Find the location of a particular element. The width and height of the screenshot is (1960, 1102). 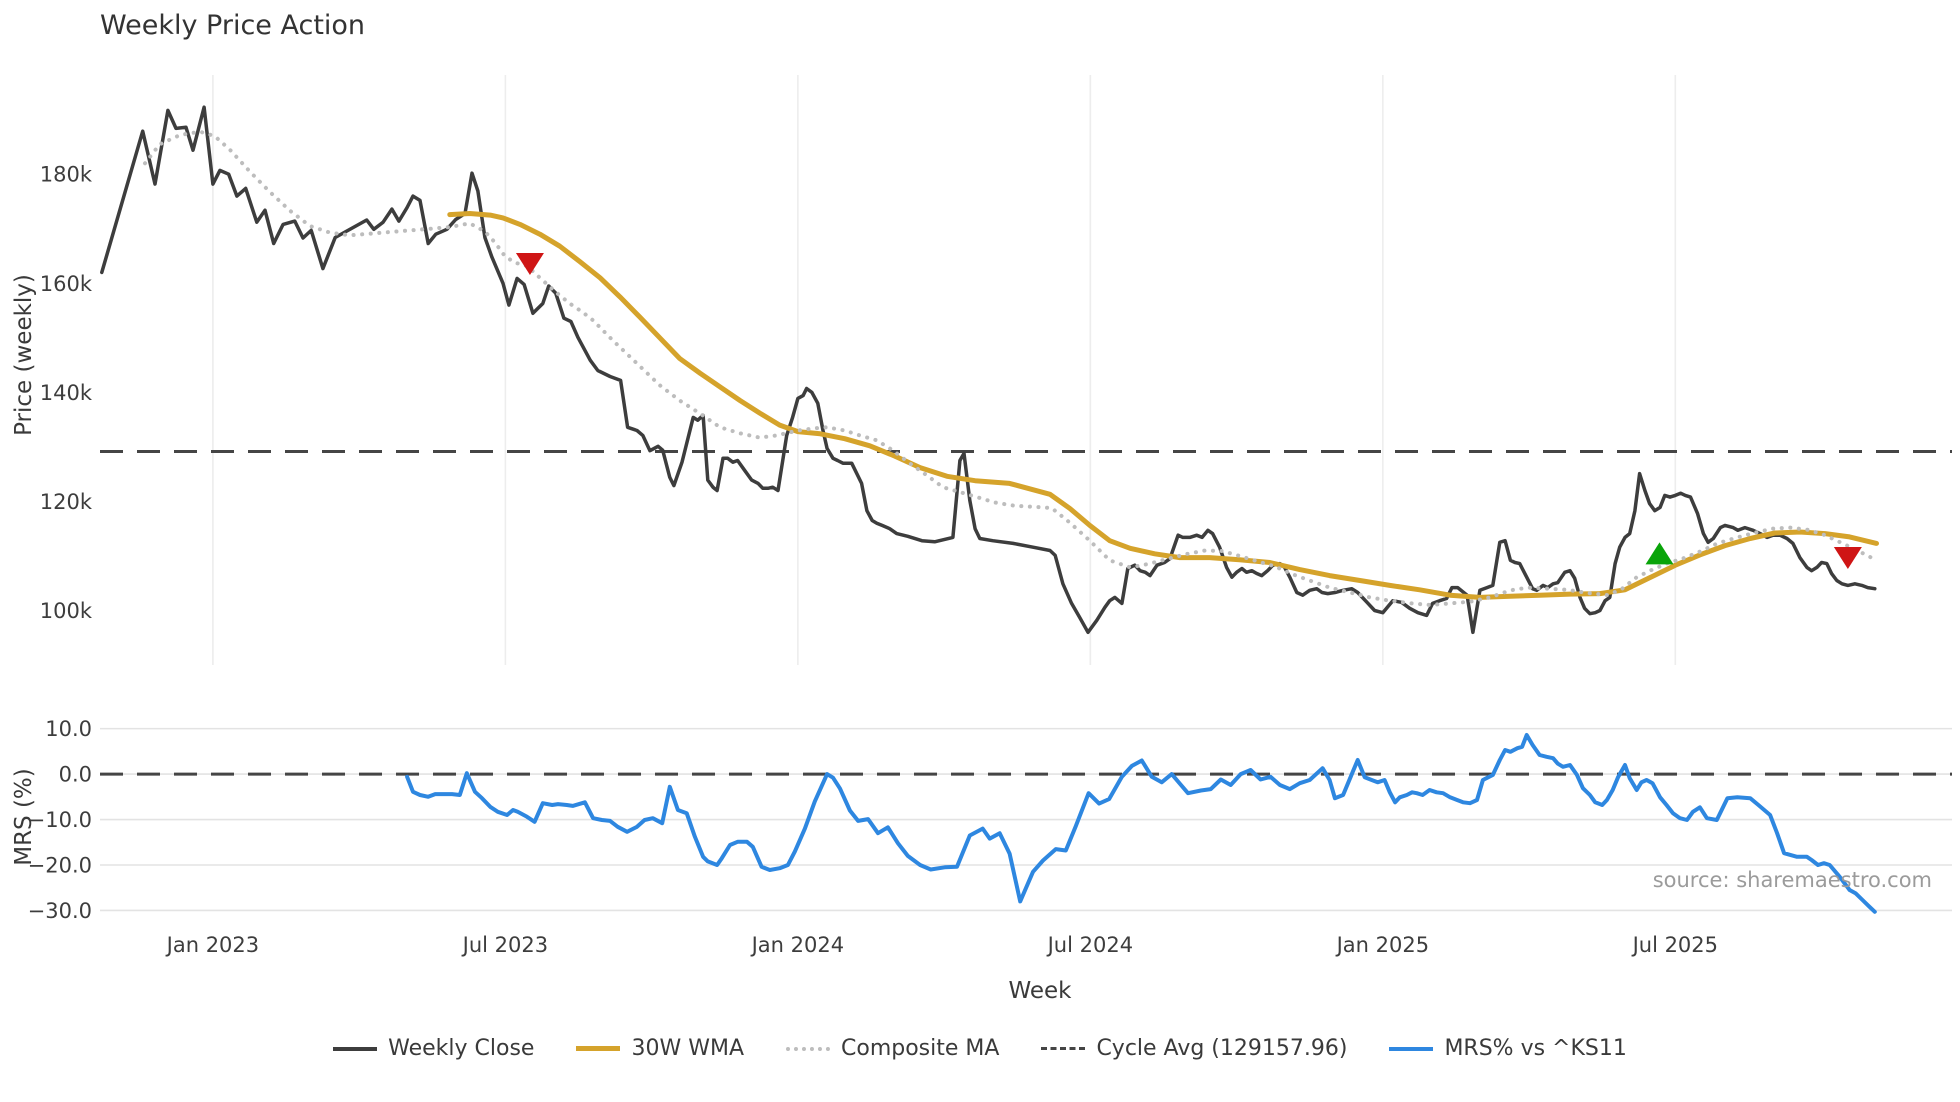

y-tick-label: 160k is located at coordinates (66, 284).